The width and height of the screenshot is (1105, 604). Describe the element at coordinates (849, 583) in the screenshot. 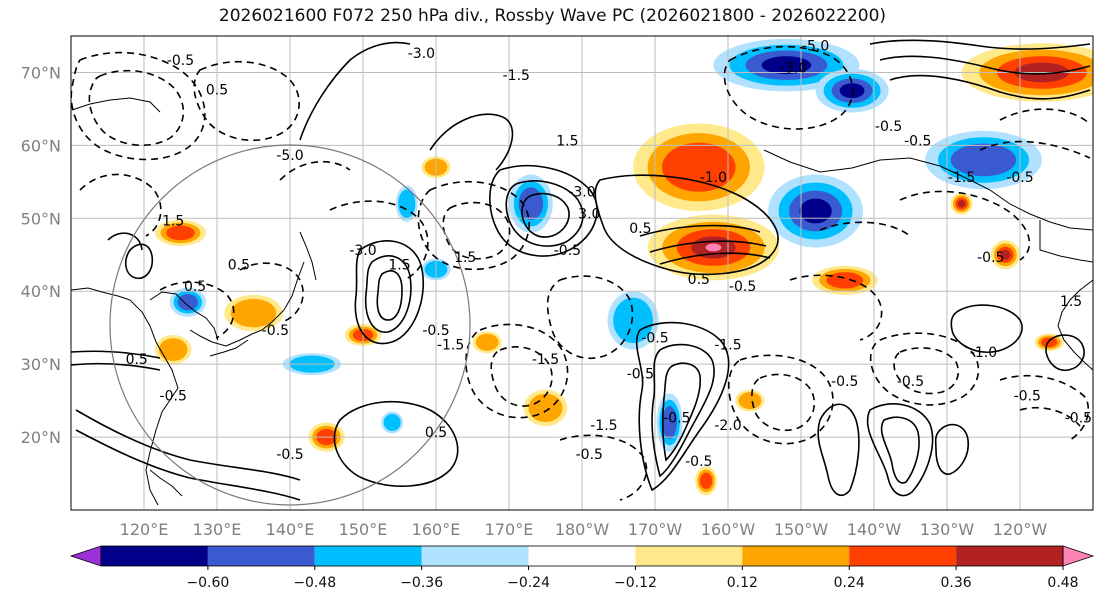

I see `colorbar-tick-label: 0.24` at that location.